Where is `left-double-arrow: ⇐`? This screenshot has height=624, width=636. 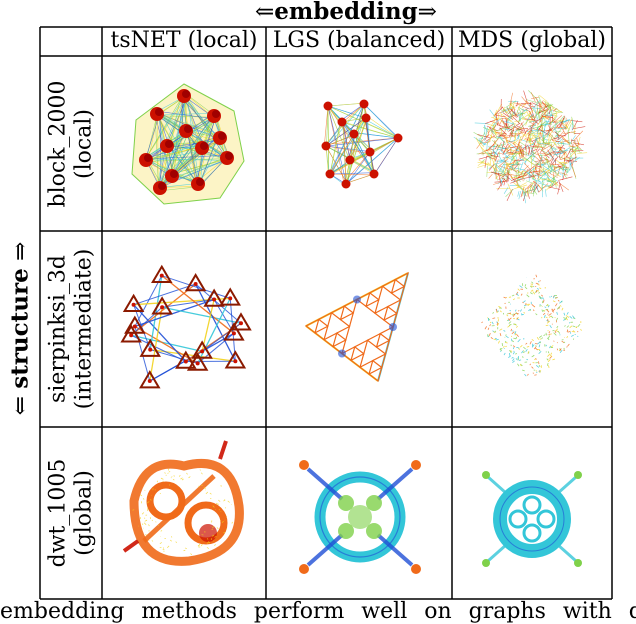
left-double-arrow: ⇐ is located at coordinates (265, 12).